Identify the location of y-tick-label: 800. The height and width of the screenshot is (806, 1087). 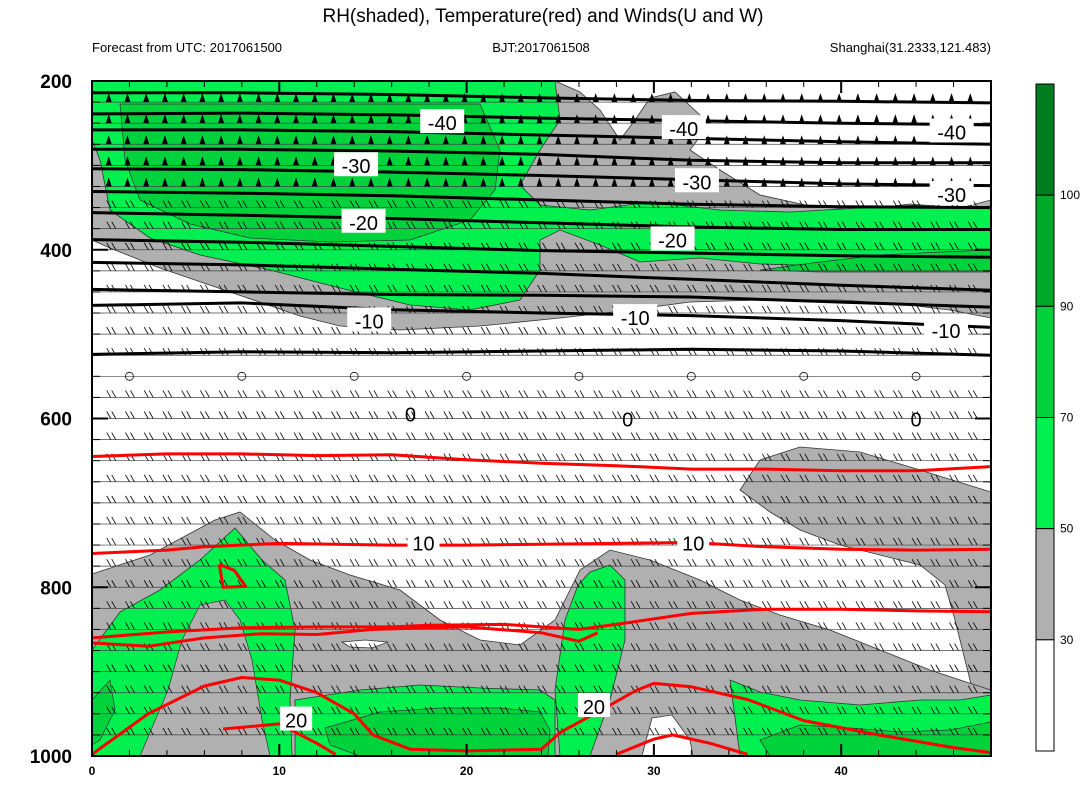
(56, 588).